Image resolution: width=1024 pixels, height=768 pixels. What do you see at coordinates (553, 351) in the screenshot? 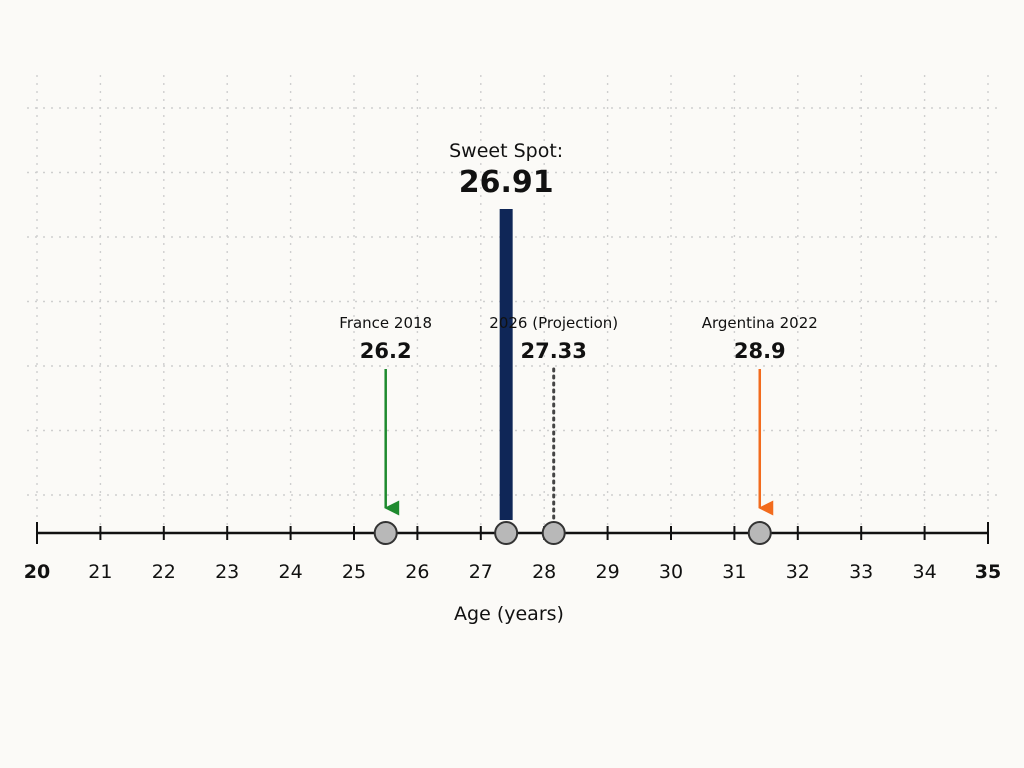
I see `projection-2026-value: 27.33` at bounding box center [553, 351].